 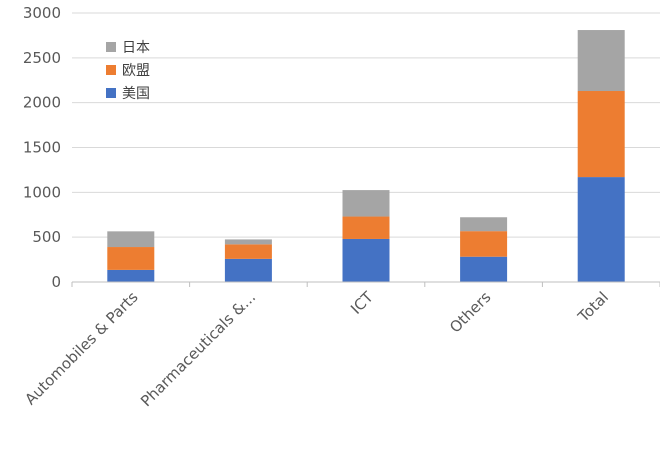 I want to click on y-axis-tick-labels: 0 500 1000 1500 2000 2500 3000, so click(x=42, y=147).